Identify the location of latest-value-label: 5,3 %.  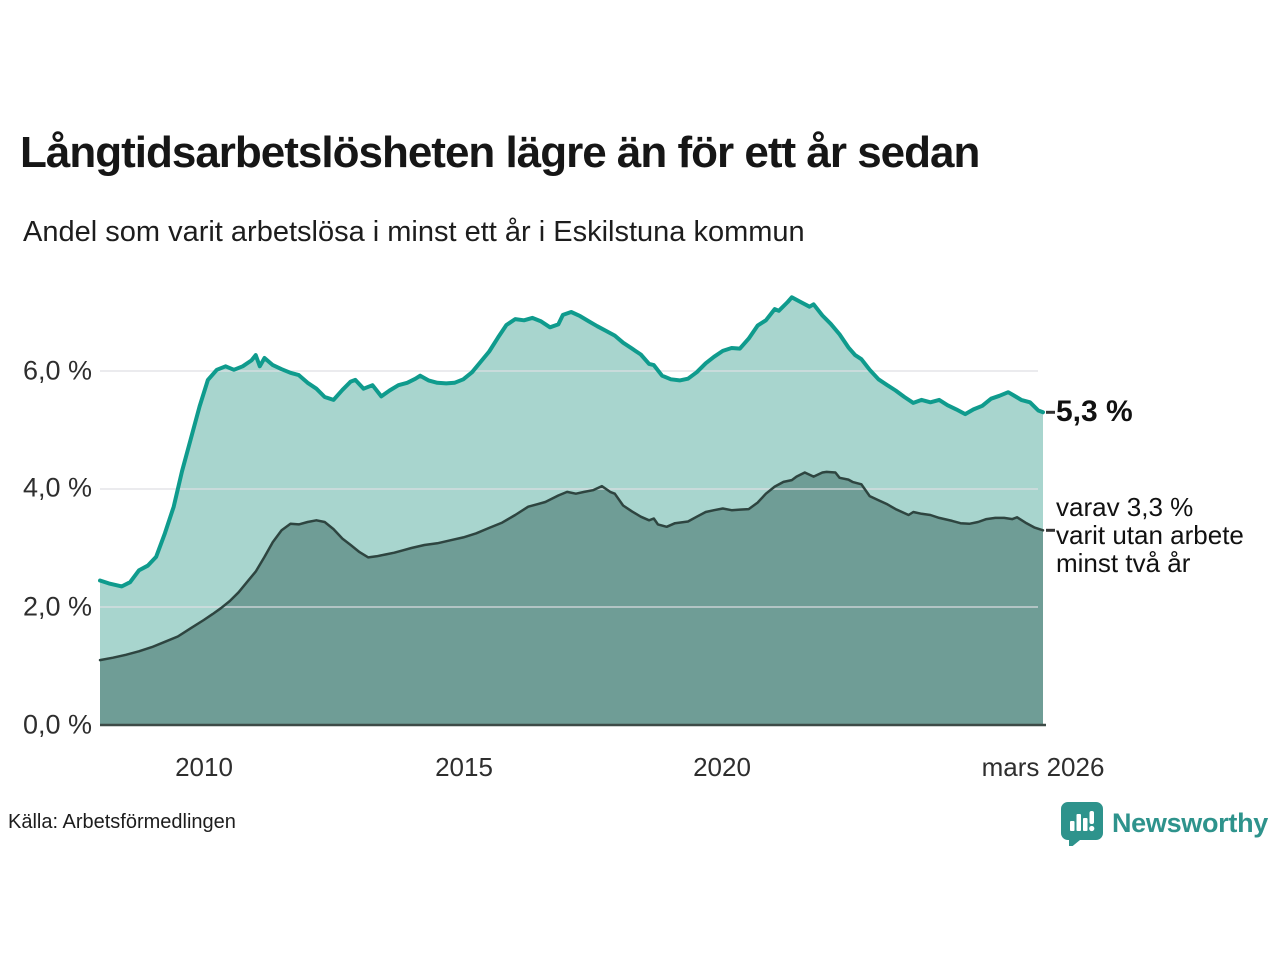
(1094, 411).